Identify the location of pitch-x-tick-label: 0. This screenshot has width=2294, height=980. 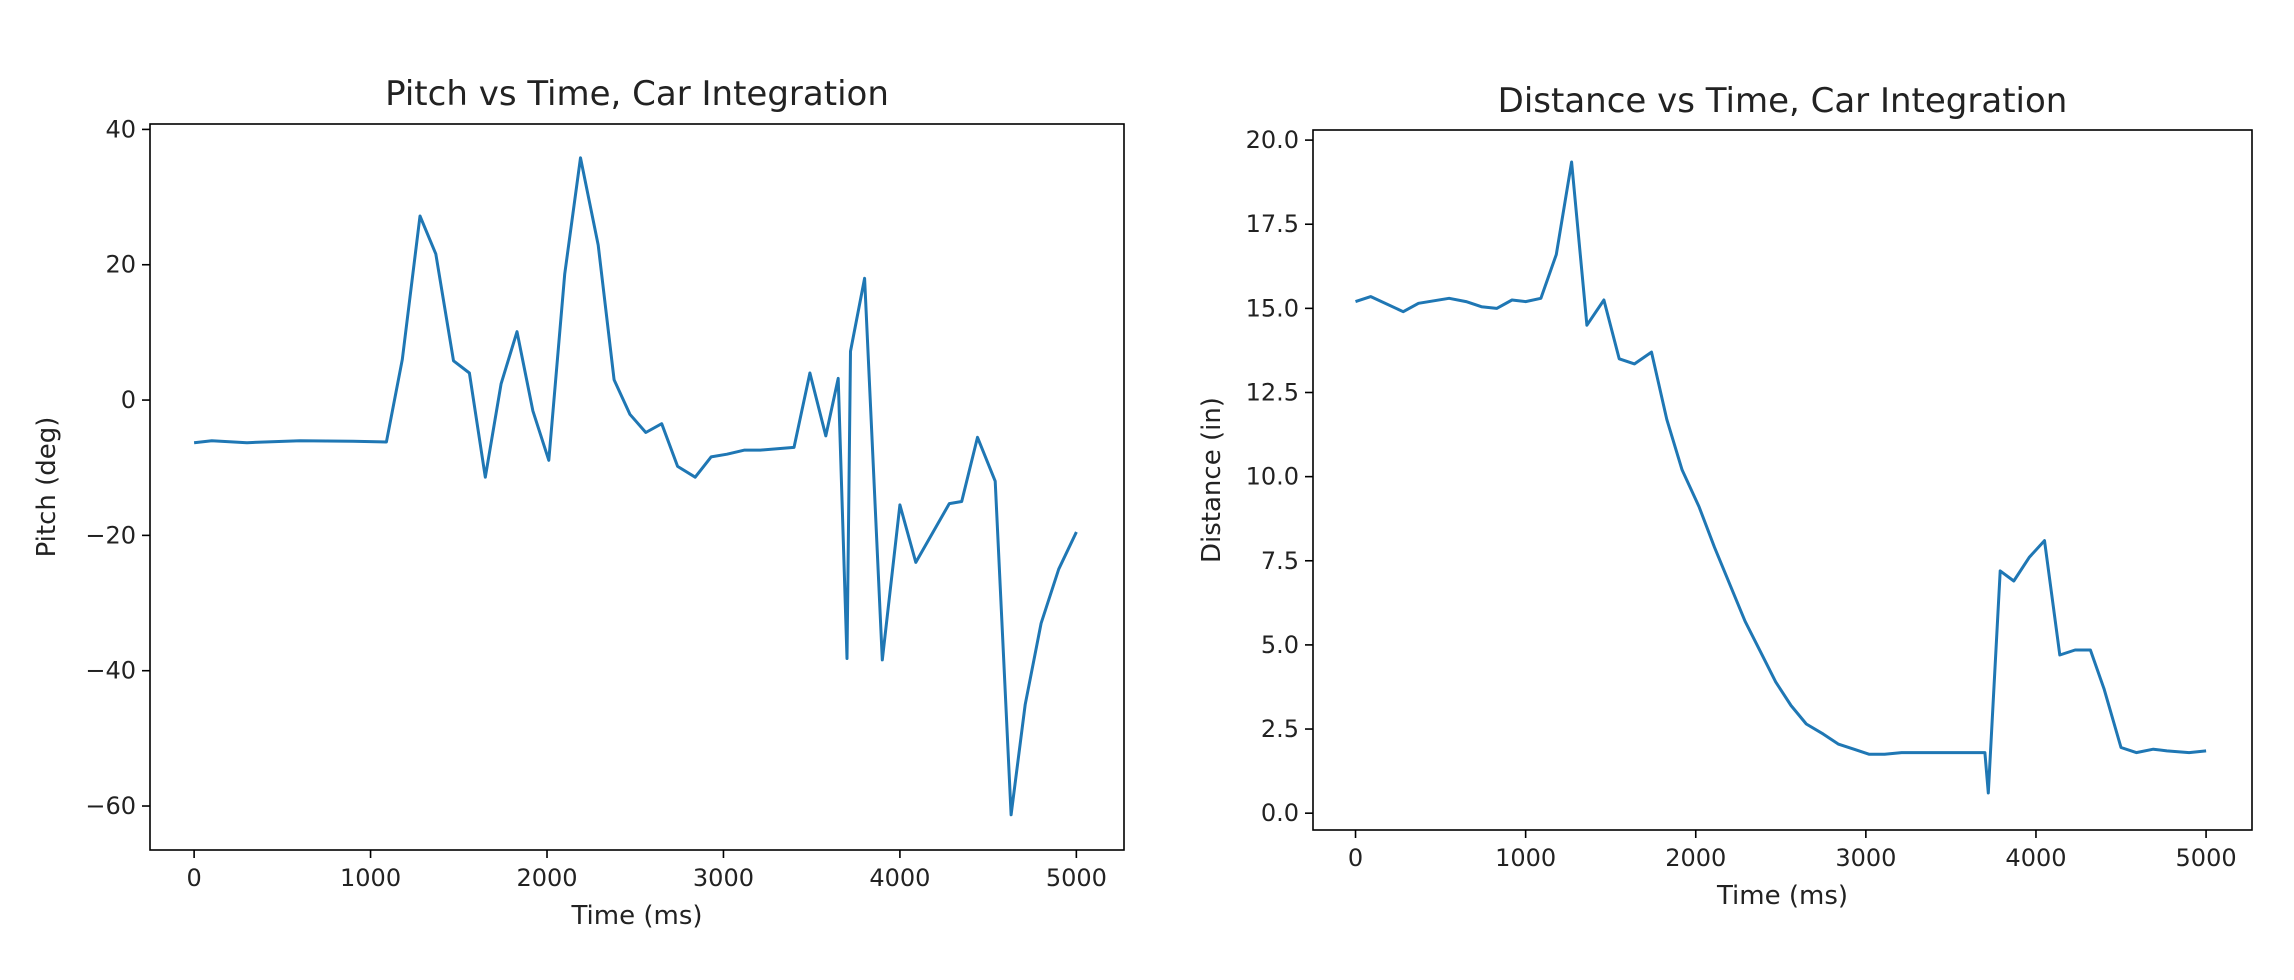
(193, 878).